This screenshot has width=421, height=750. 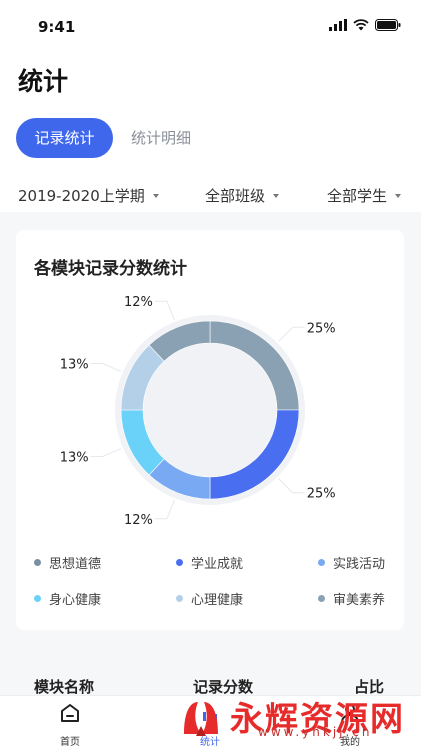 I want to click on tabbar-mine: 我的, so click(x=350, y=725).